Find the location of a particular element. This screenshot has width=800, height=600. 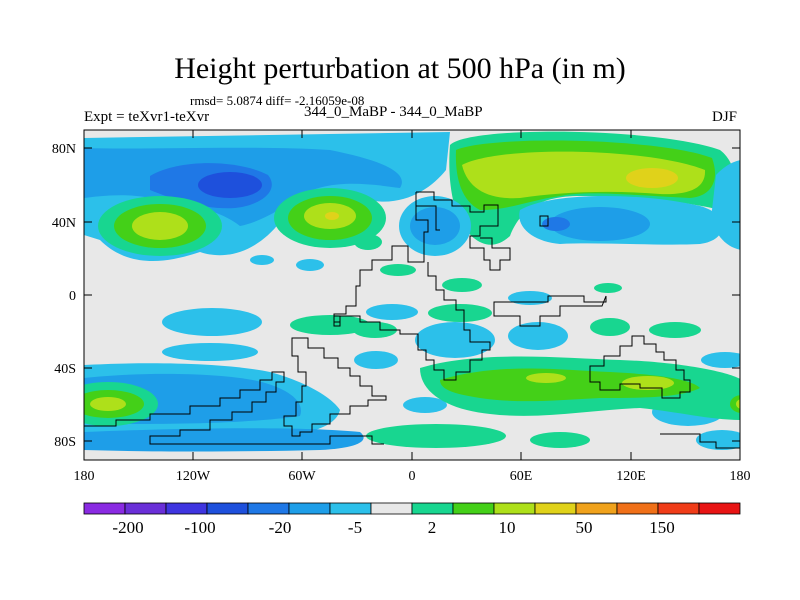

colorbar-label-2: 2 is located at coordinates (432, 527).